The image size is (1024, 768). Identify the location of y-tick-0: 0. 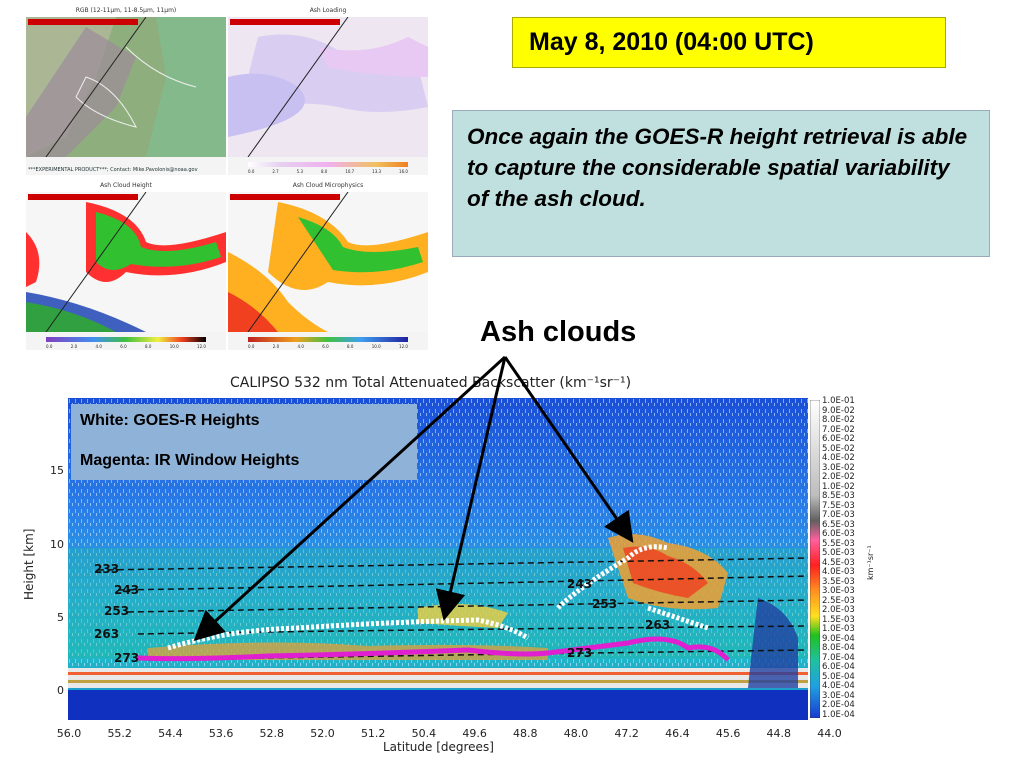
(60, 690).